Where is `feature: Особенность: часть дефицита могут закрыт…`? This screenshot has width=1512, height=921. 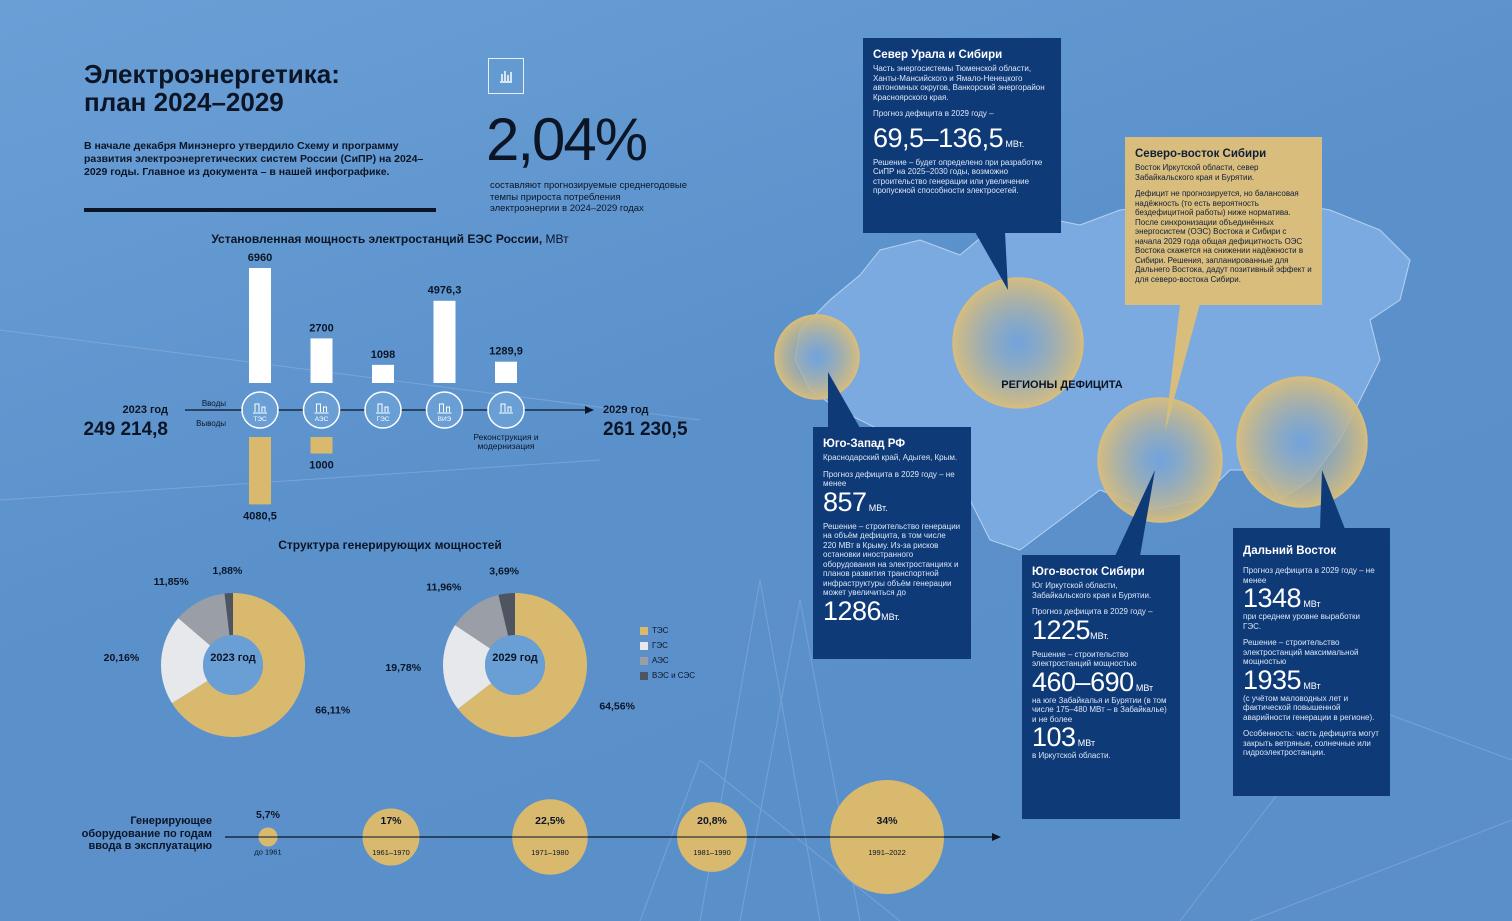 feature: Особенность: часть дефицита могут закрыт… is located at coordinates (1311, 743).